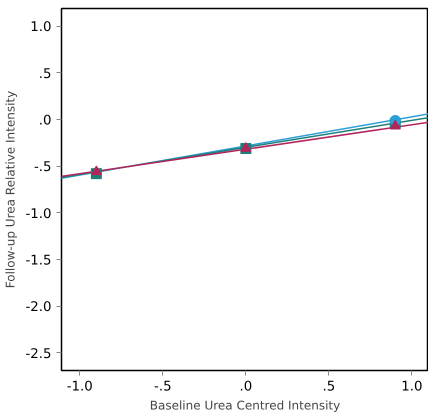 Image resolution: width=428 pixels, height=415 pixels. Describe the element at coordinates (245, 387) in the screenshot. I see `x-tick-label: .0` at that location.